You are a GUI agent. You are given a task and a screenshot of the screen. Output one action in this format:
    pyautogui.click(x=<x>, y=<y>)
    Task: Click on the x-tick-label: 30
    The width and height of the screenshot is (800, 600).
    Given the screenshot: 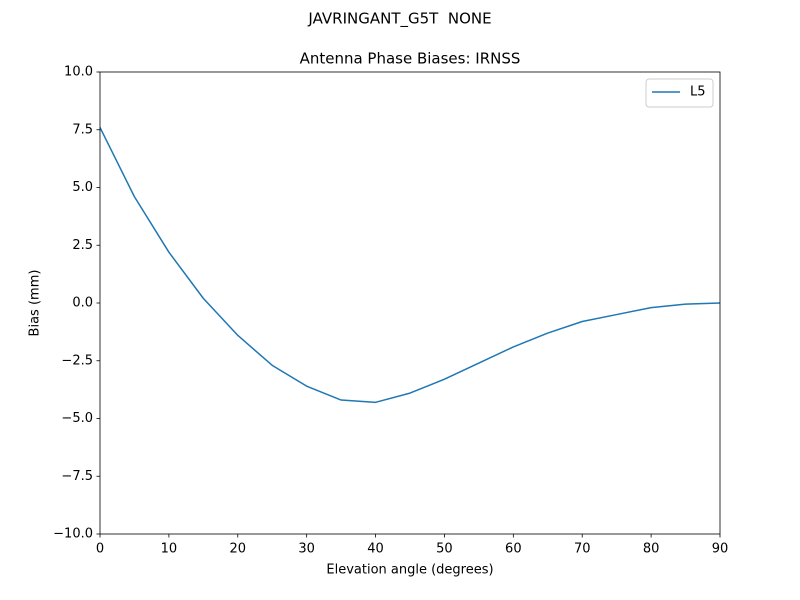 What is the action you would take?
    pyautogui.click(x=306, y=549)
    